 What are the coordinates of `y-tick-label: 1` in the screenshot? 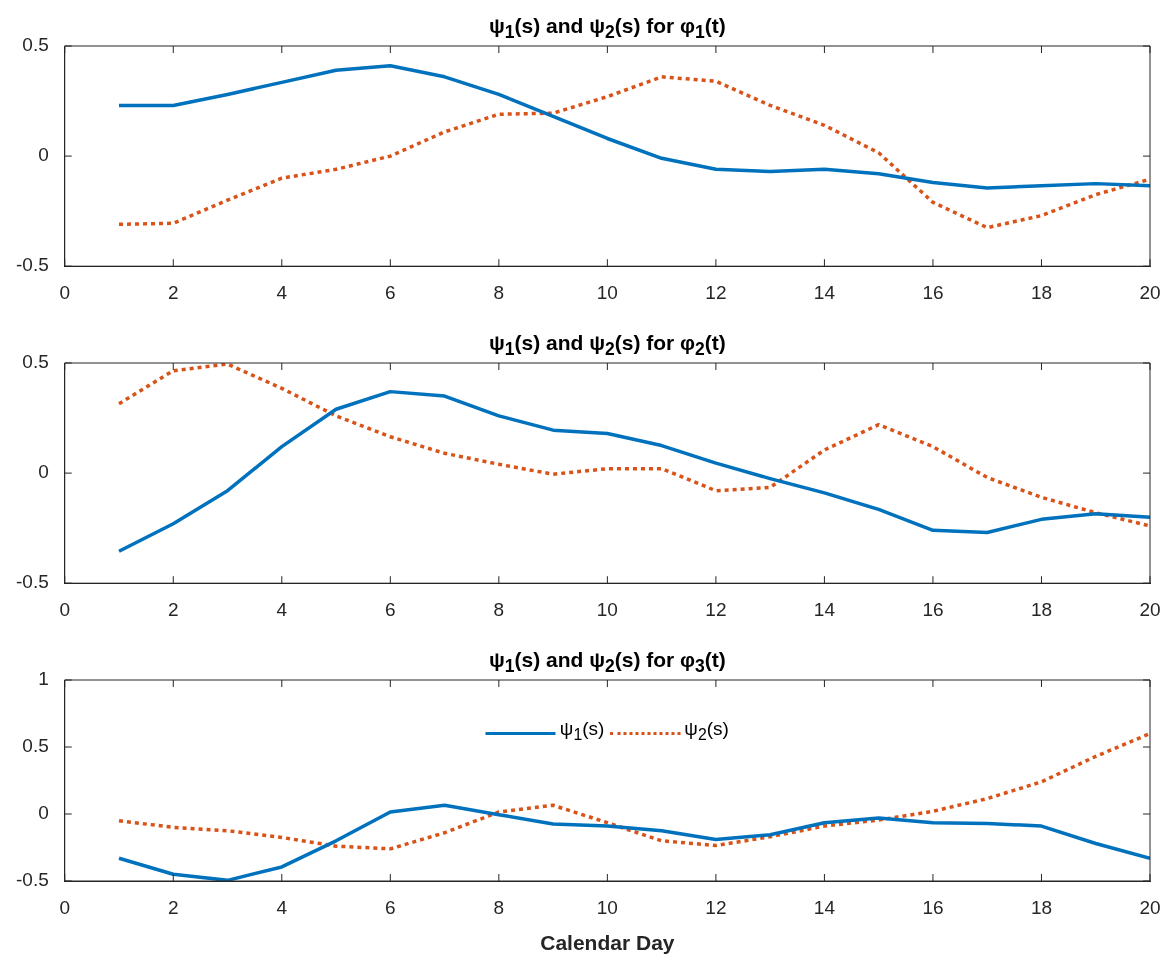 It's located at (43, 679).